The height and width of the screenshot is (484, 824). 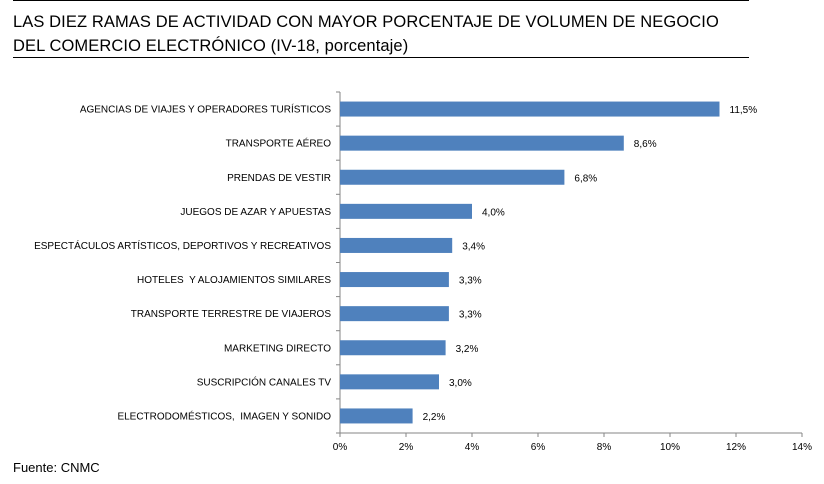 What do you see at coordinates (231, 314) in the screenshot?
I see `category-label: TRANSPORTE TERRESTRE DE VIAJEROS` at bounding box center [231, 314].